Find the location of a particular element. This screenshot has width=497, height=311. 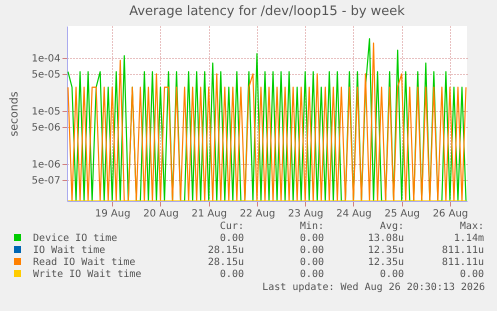

y-tick-label: 5e-05 is located at coordinates (46, 74).